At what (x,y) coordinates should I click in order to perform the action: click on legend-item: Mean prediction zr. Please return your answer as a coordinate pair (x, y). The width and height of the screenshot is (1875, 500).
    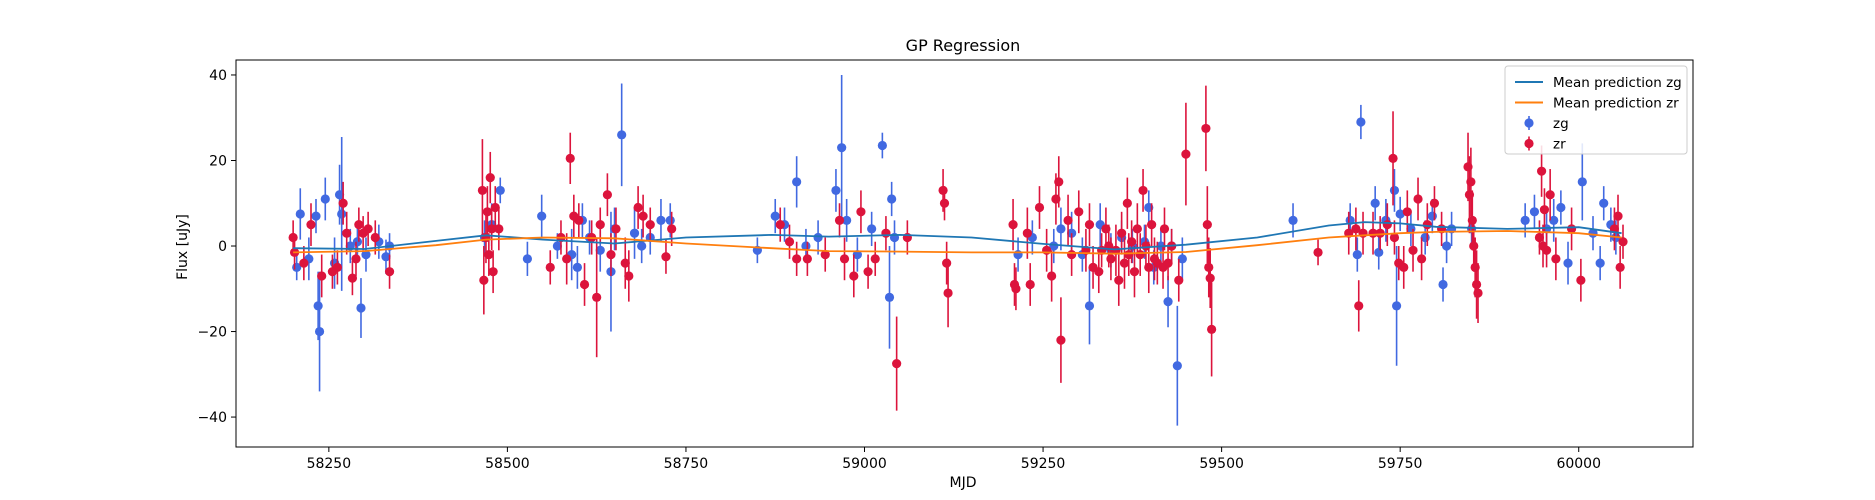
    Looking at the image, I should click on (1597, 104).